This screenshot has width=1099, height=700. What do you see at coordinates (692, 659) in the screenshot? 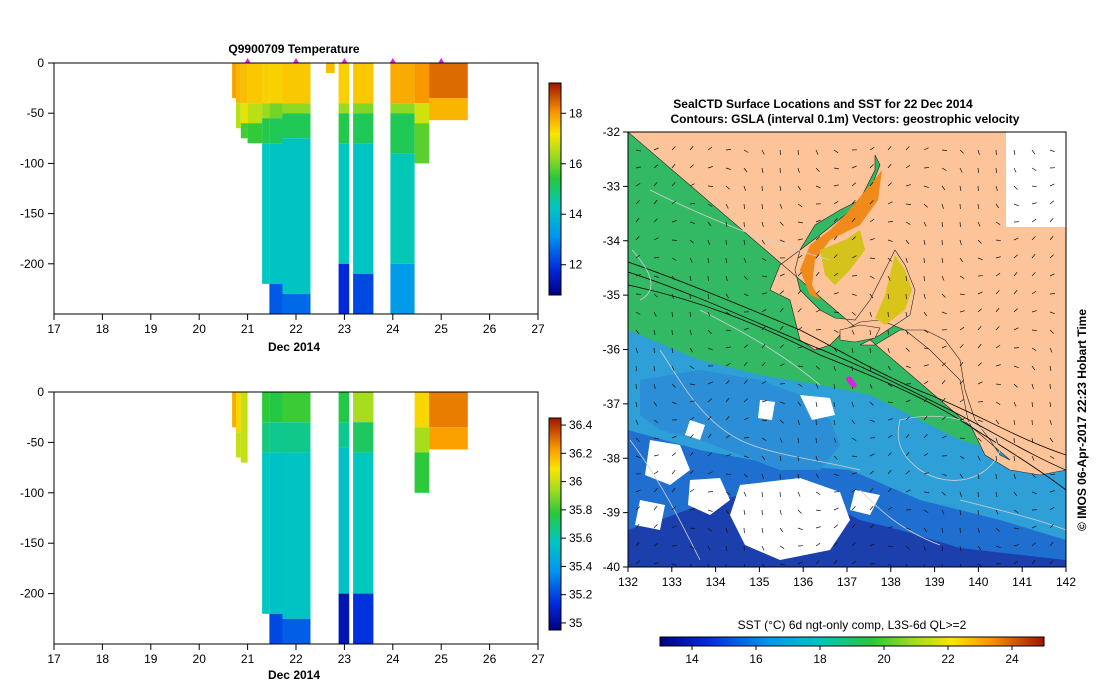
I see `sst-colorbar-tick-label: 14` at bounding box center [692, 659].